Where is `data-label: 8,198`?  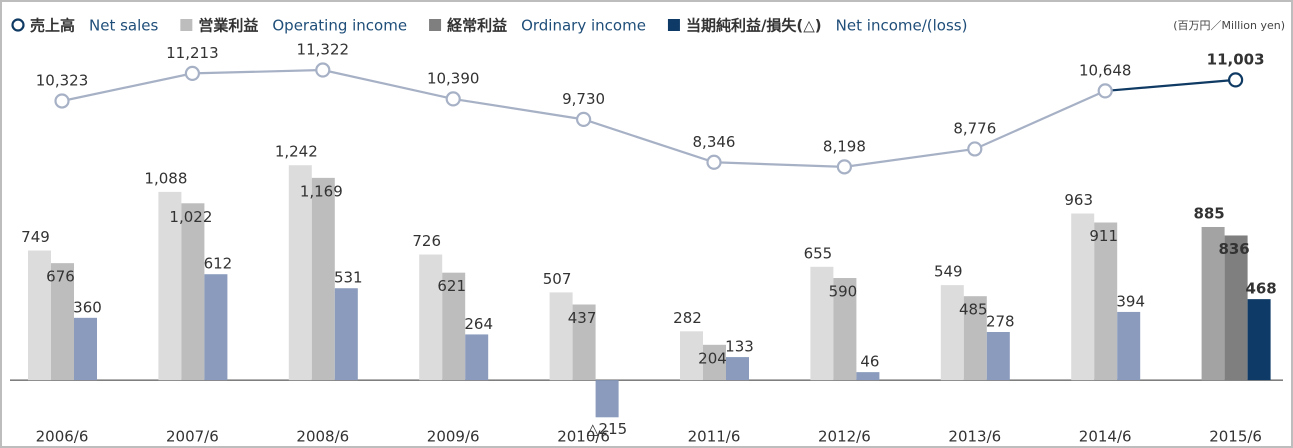 data-label: 8,198 is located at coordinates (844, 146).